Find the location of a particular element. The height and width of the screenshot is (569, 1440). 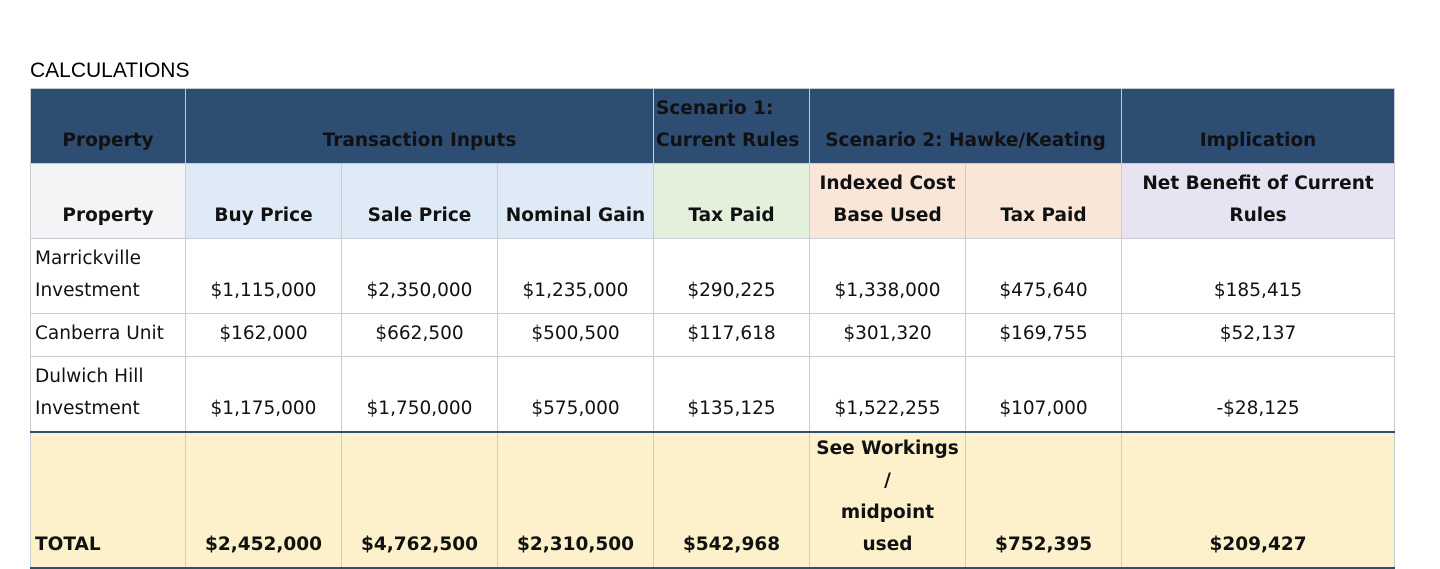

total-indexed-cost-base: See Workings / midpoint used is located at coordinates (888, 500).